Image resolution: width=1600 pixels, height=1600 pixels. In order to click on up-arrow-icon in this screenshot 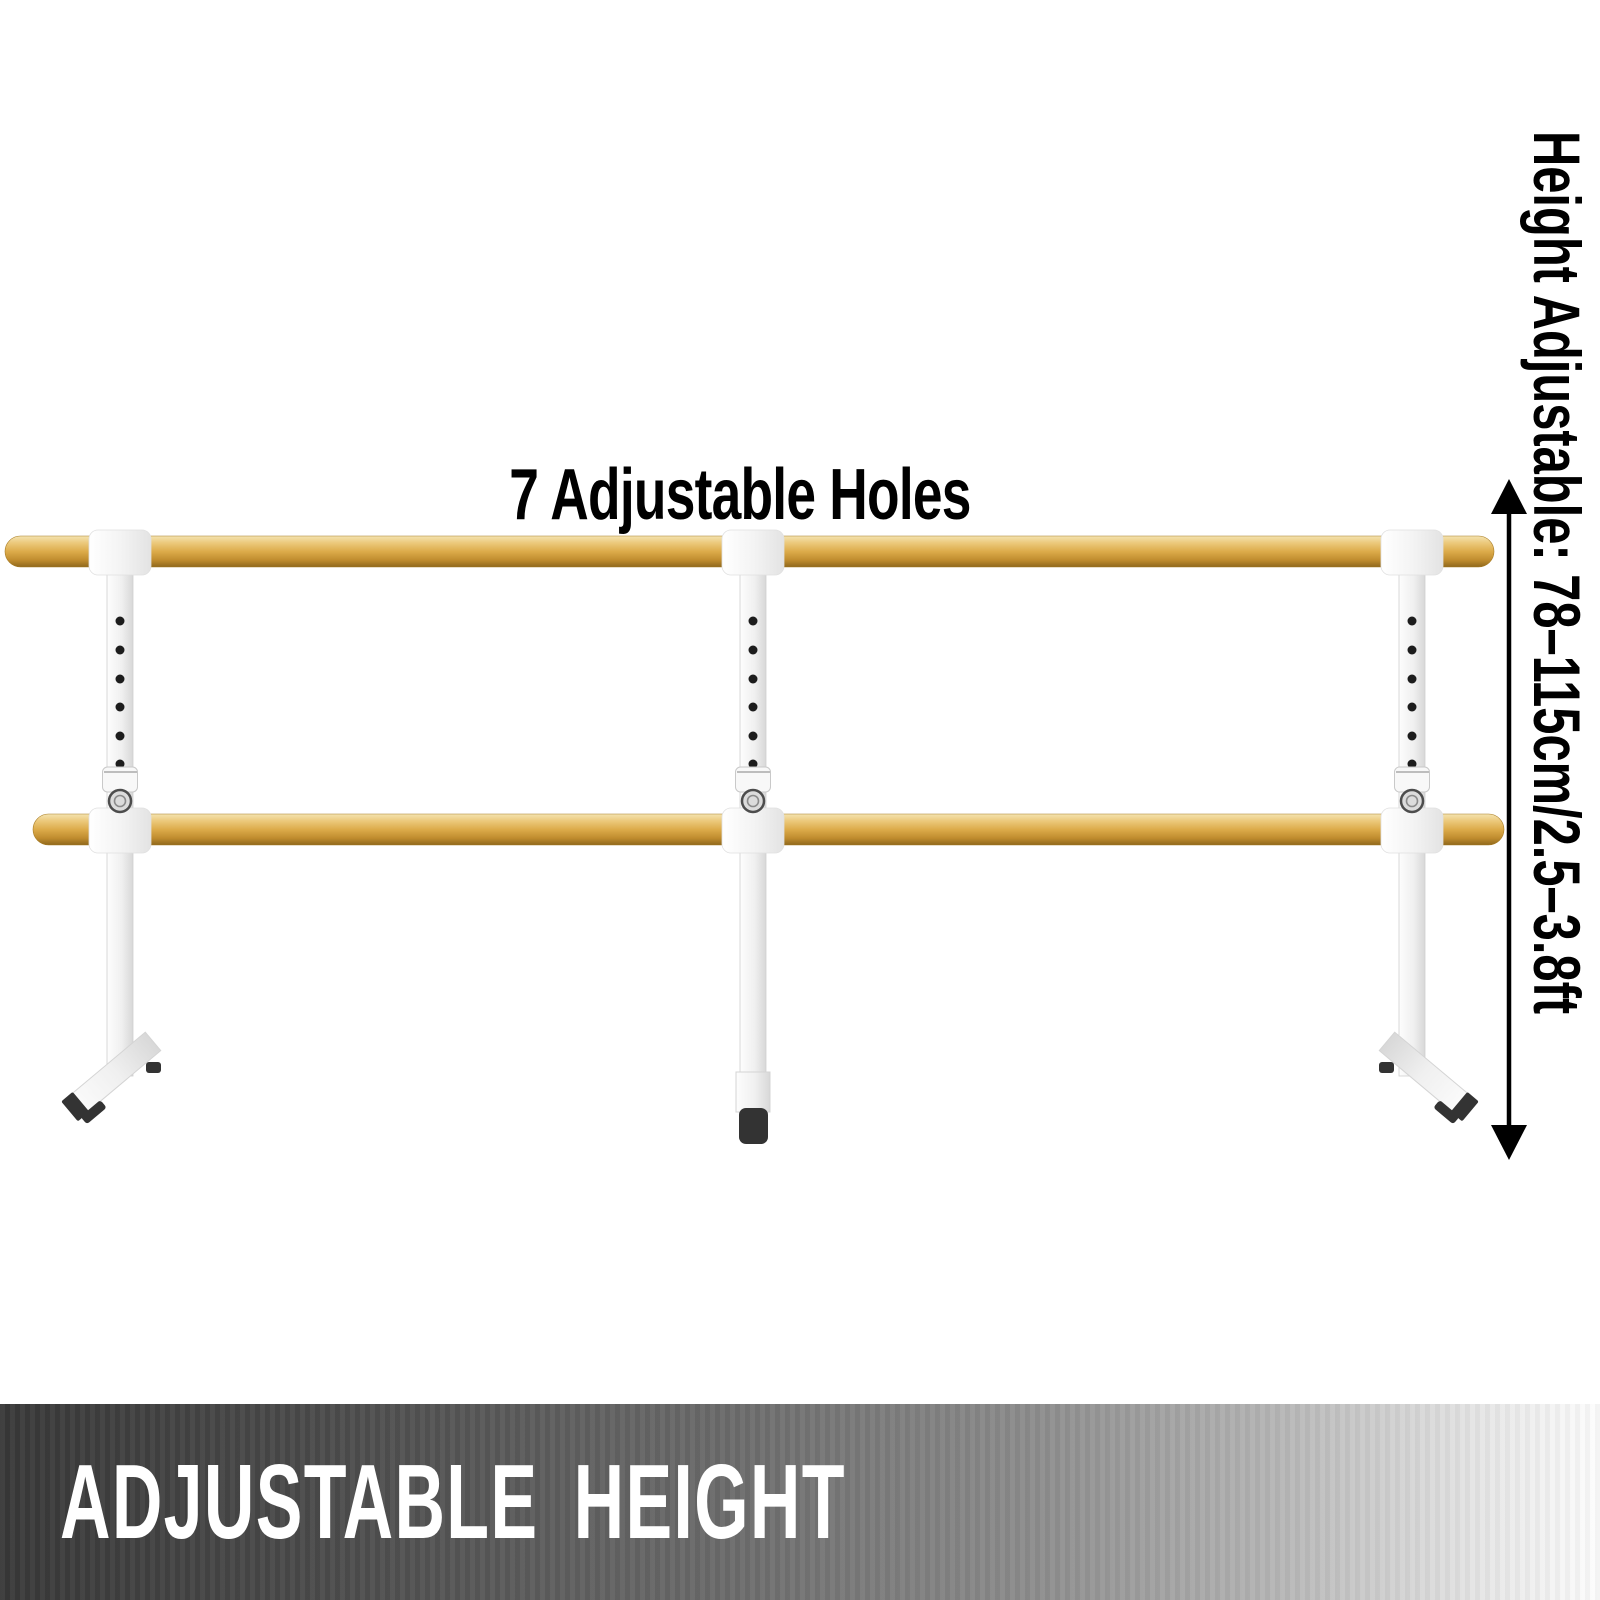, I will do `click(1509, 496)`.